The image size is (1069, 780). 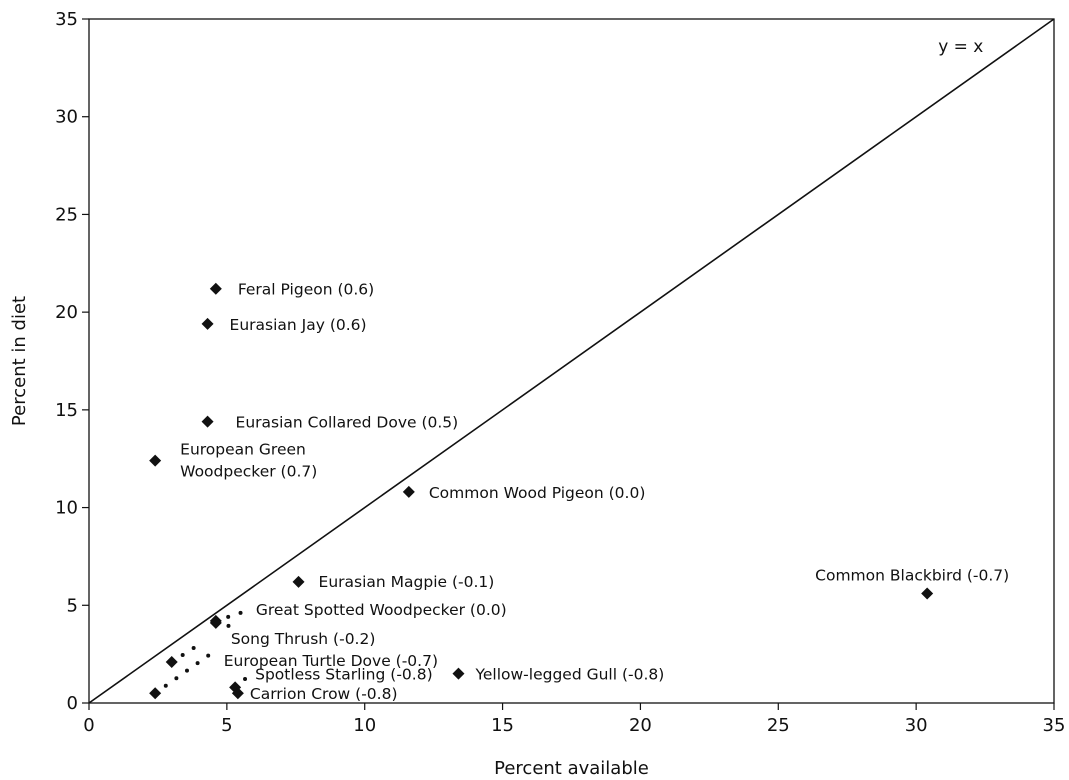 What do you see at coordinates (778, 725) in the screenshot?
I see `x-tick-label: 25` at bounding box center [778, 725].